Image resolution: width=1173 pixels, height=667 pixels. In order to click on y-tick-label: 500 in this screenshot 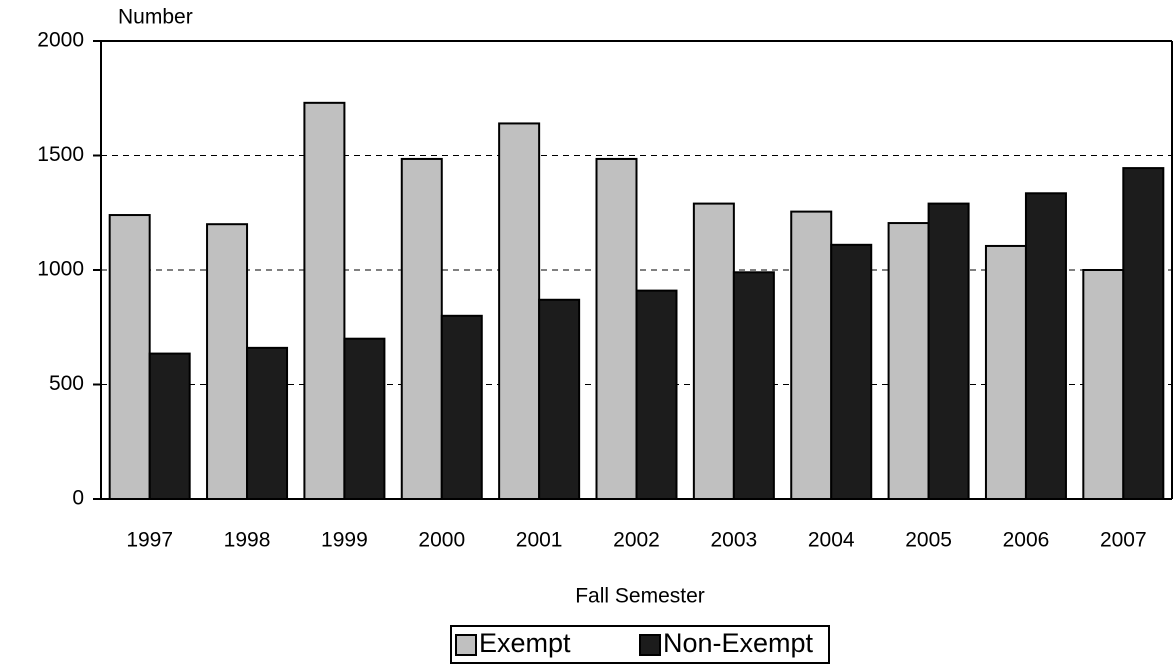, I will do `click(66, 383)`.